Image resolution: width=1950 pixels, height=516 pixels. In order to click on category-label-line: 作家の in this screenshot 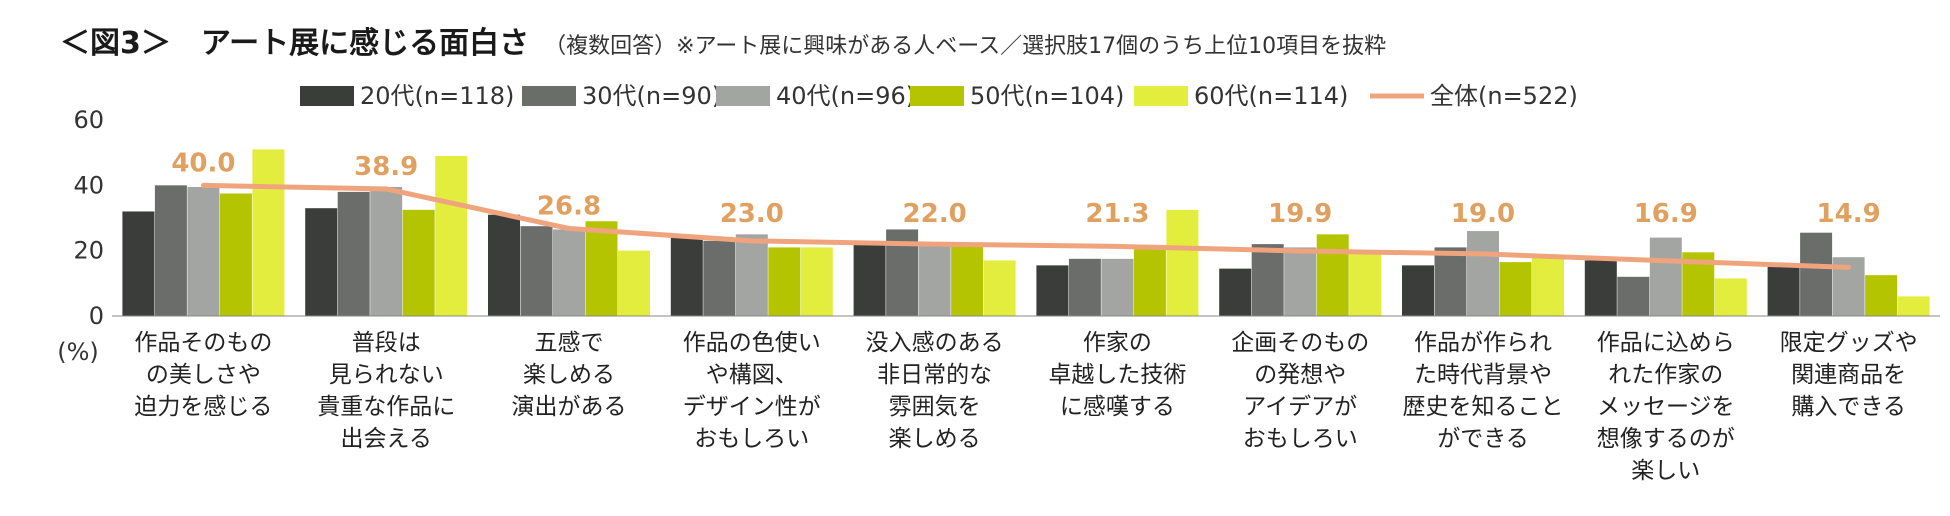, I will do `click(1117, 343)`.